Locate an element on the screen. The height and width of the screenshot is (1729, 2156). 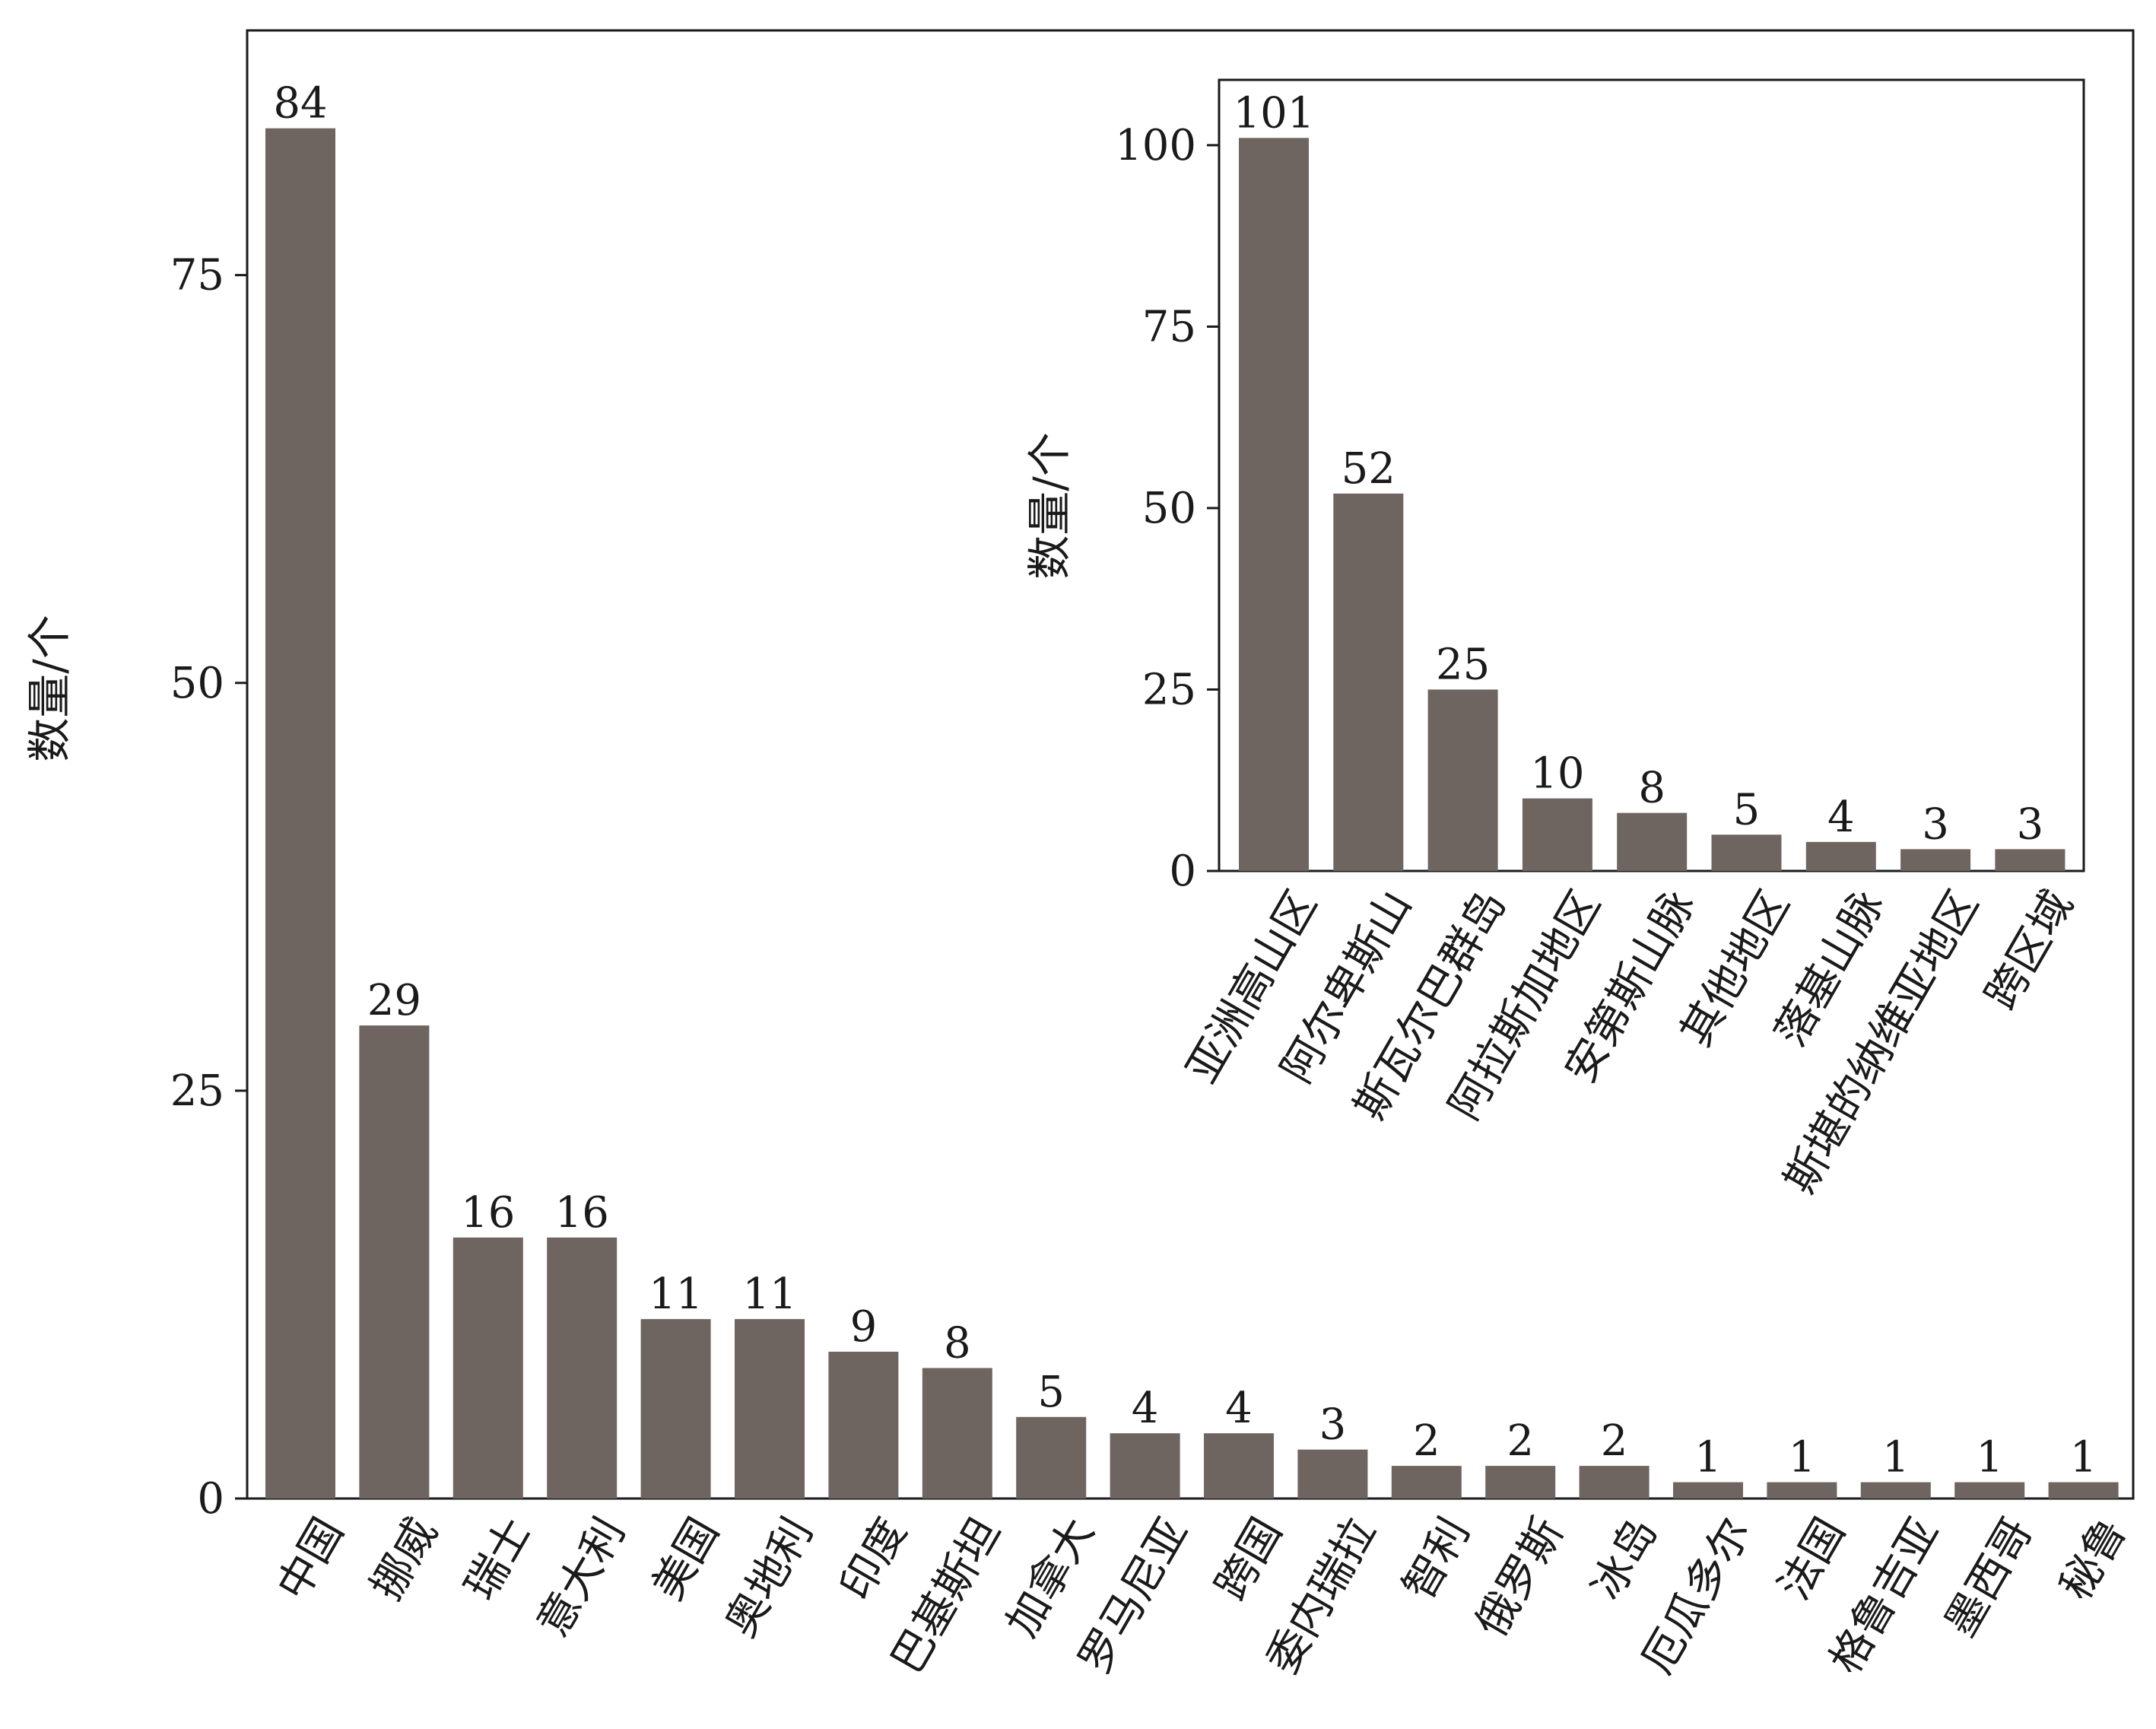
main-bar-value-label: 9 is located at coordinates (864, 1327).